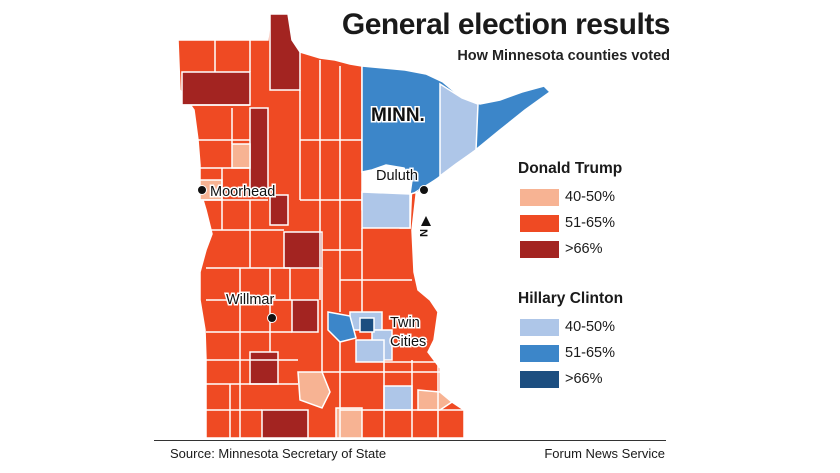 Image resolution: width=840 pixels, height=473 pixels. I want to click on county-borders-east, so click(382, 275).